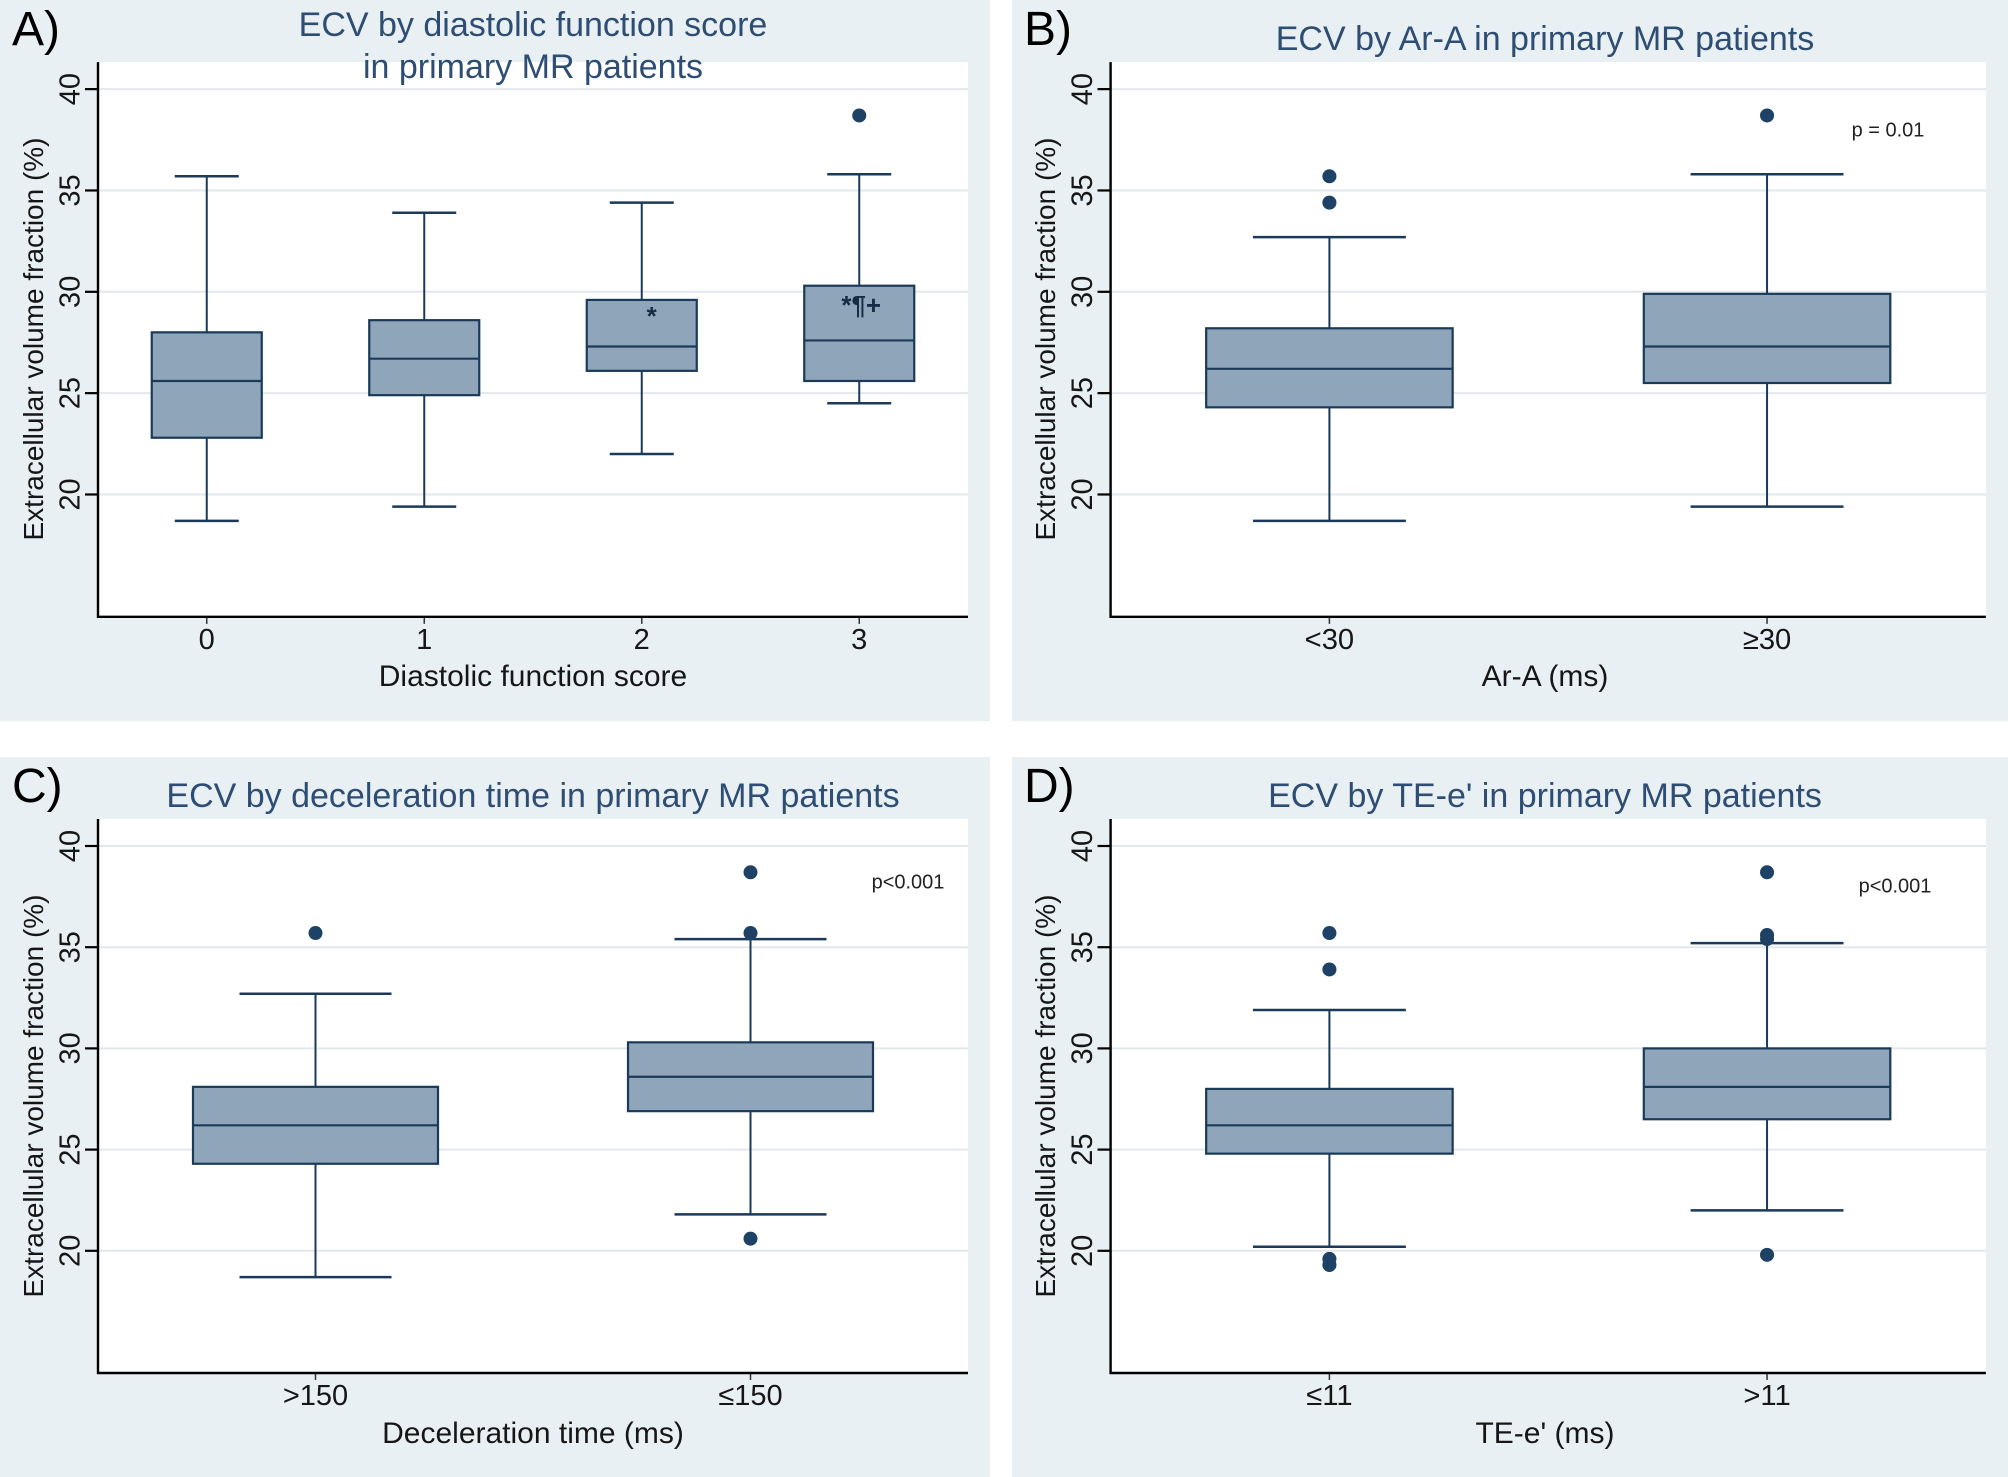 The height and width of the screenshot is (1477, 2008). I want to click on chart-title-b: ECV by Ar-A in primary MR patients, so click(1545, 39).